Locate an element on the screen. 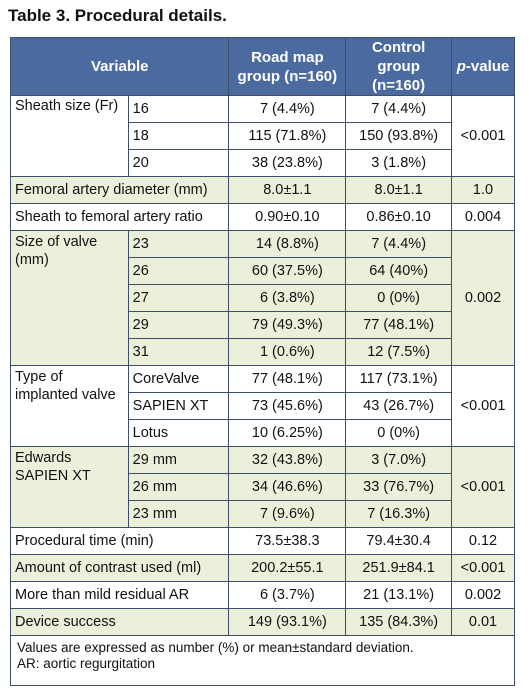 The height and width of the screenshot is (696, 529). sub-label: 23 mm is located at coordinates (178, 514).